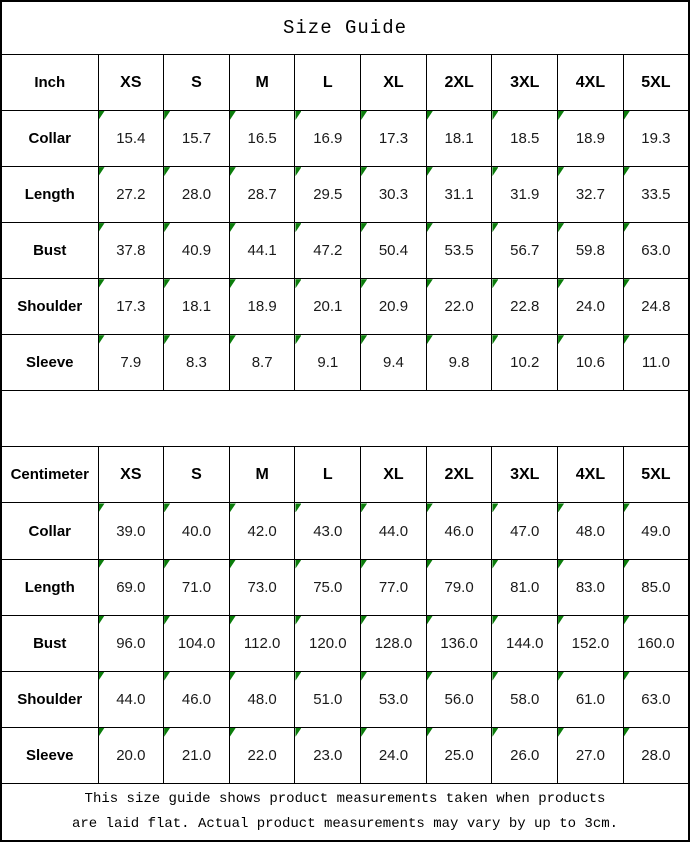 The width and height of the screenshot is (690, 842). Describe the element at coordinates (262, 251) in the screenshot. I see `measurement-value: 44.1` at that location.